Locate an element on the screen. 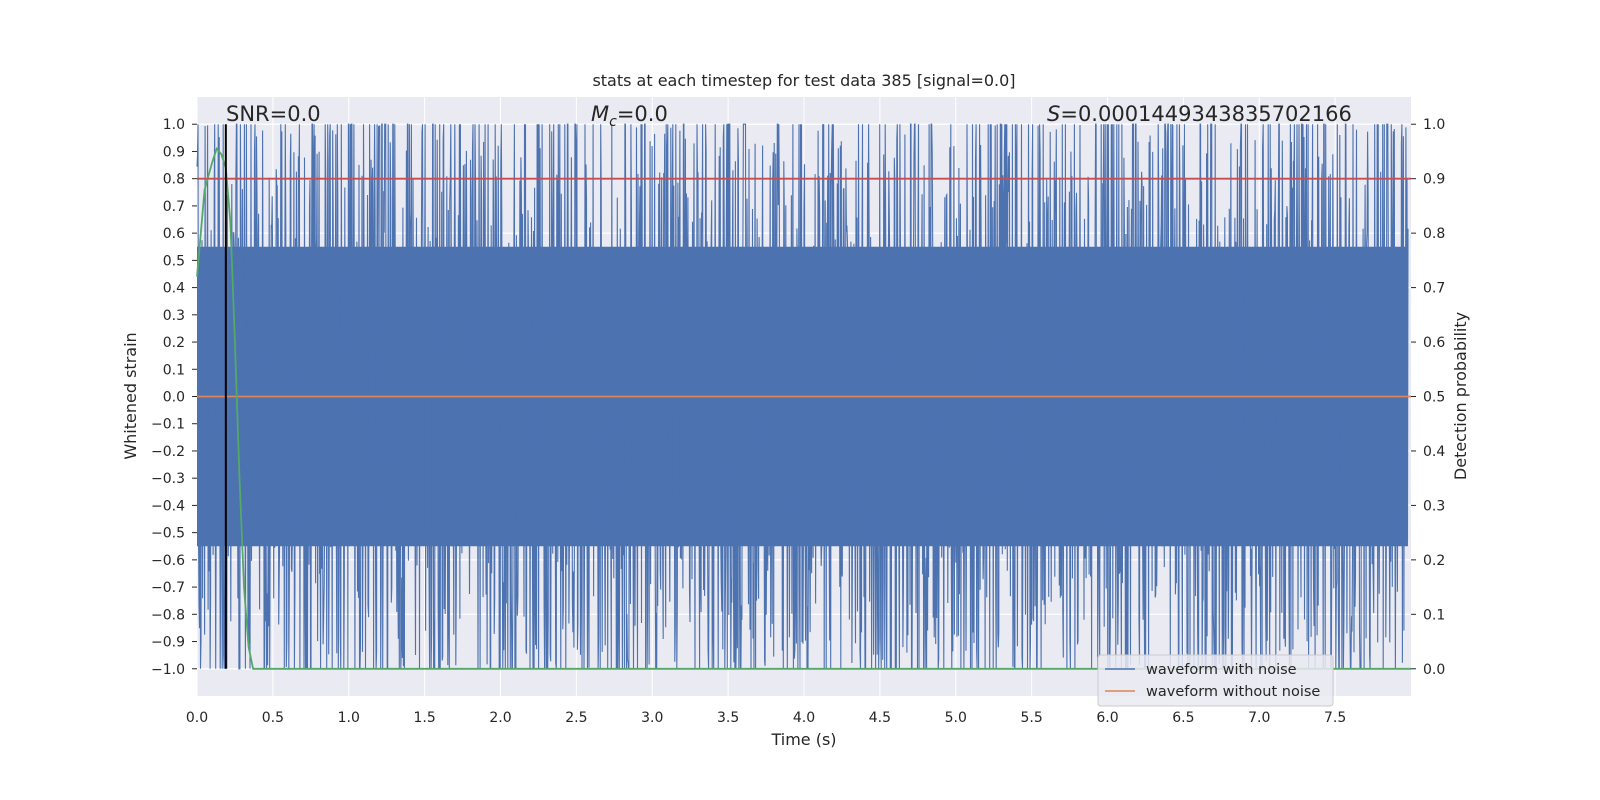 The image size is (1600, 800). y-left-tick-label: 0.5 is located at coordinates (174, 261).